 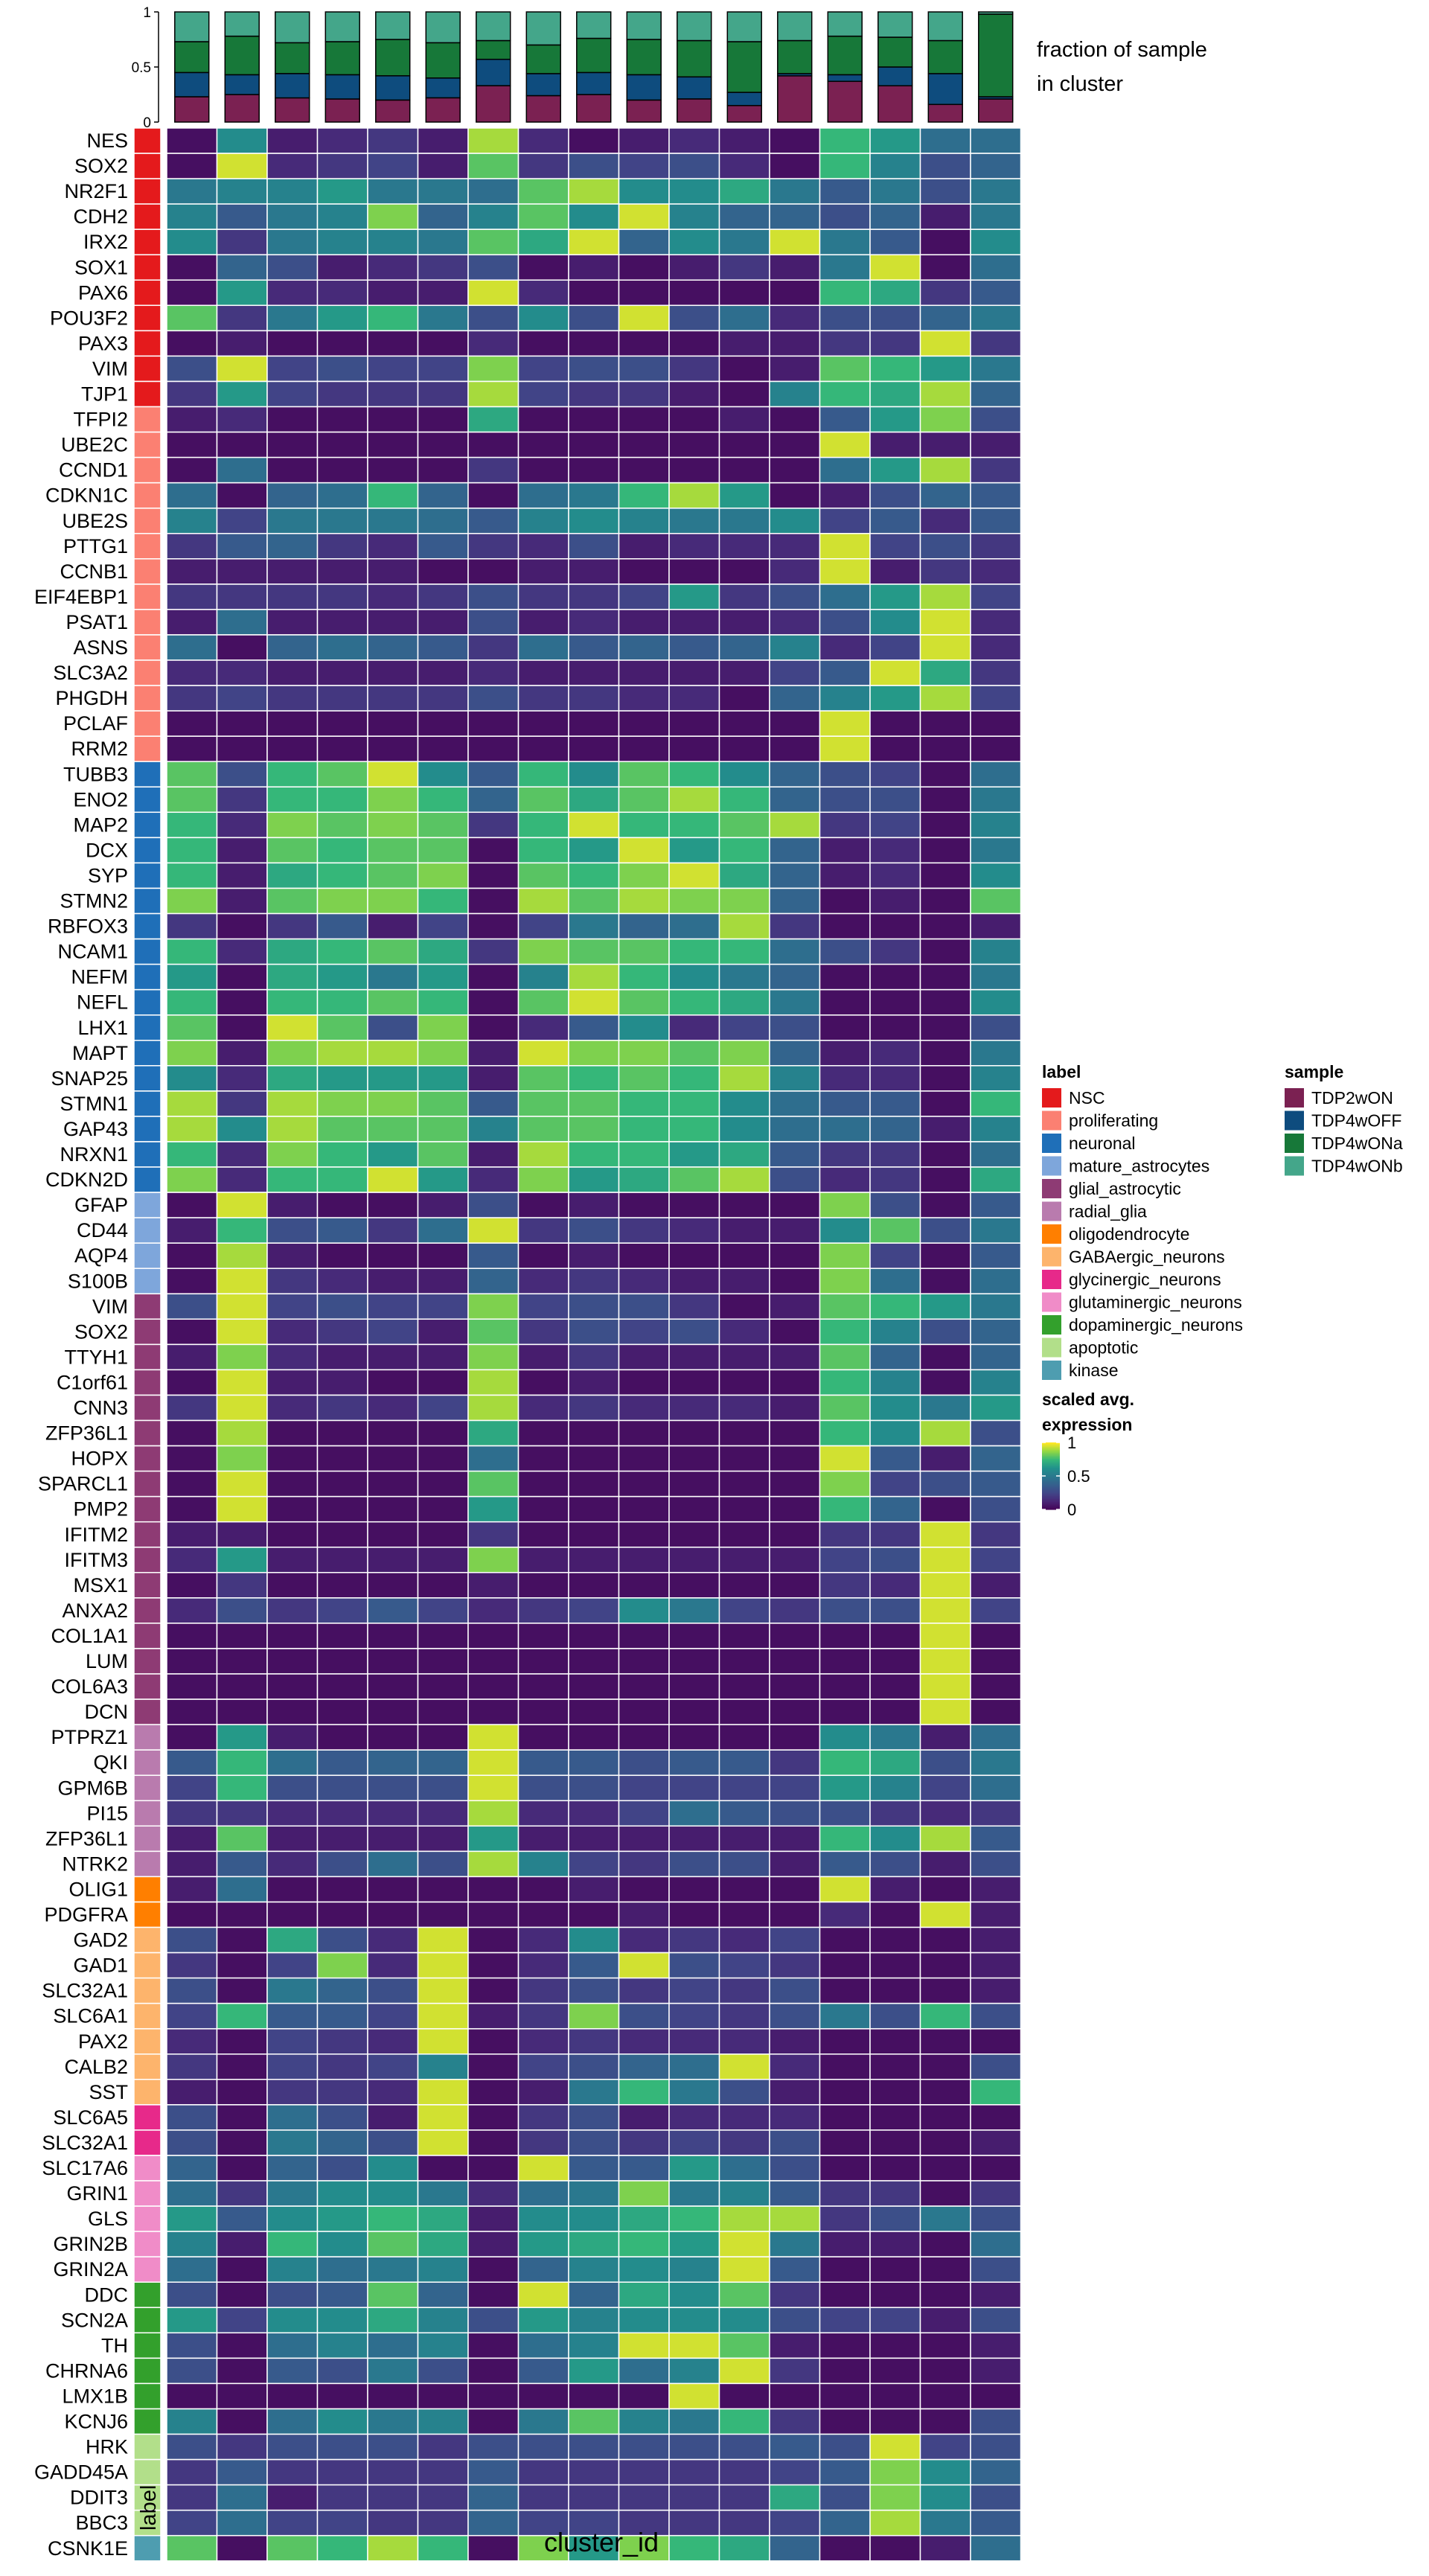 I want to click on bar-title-line1: fraction of sample, so click(x=1122, y=50).